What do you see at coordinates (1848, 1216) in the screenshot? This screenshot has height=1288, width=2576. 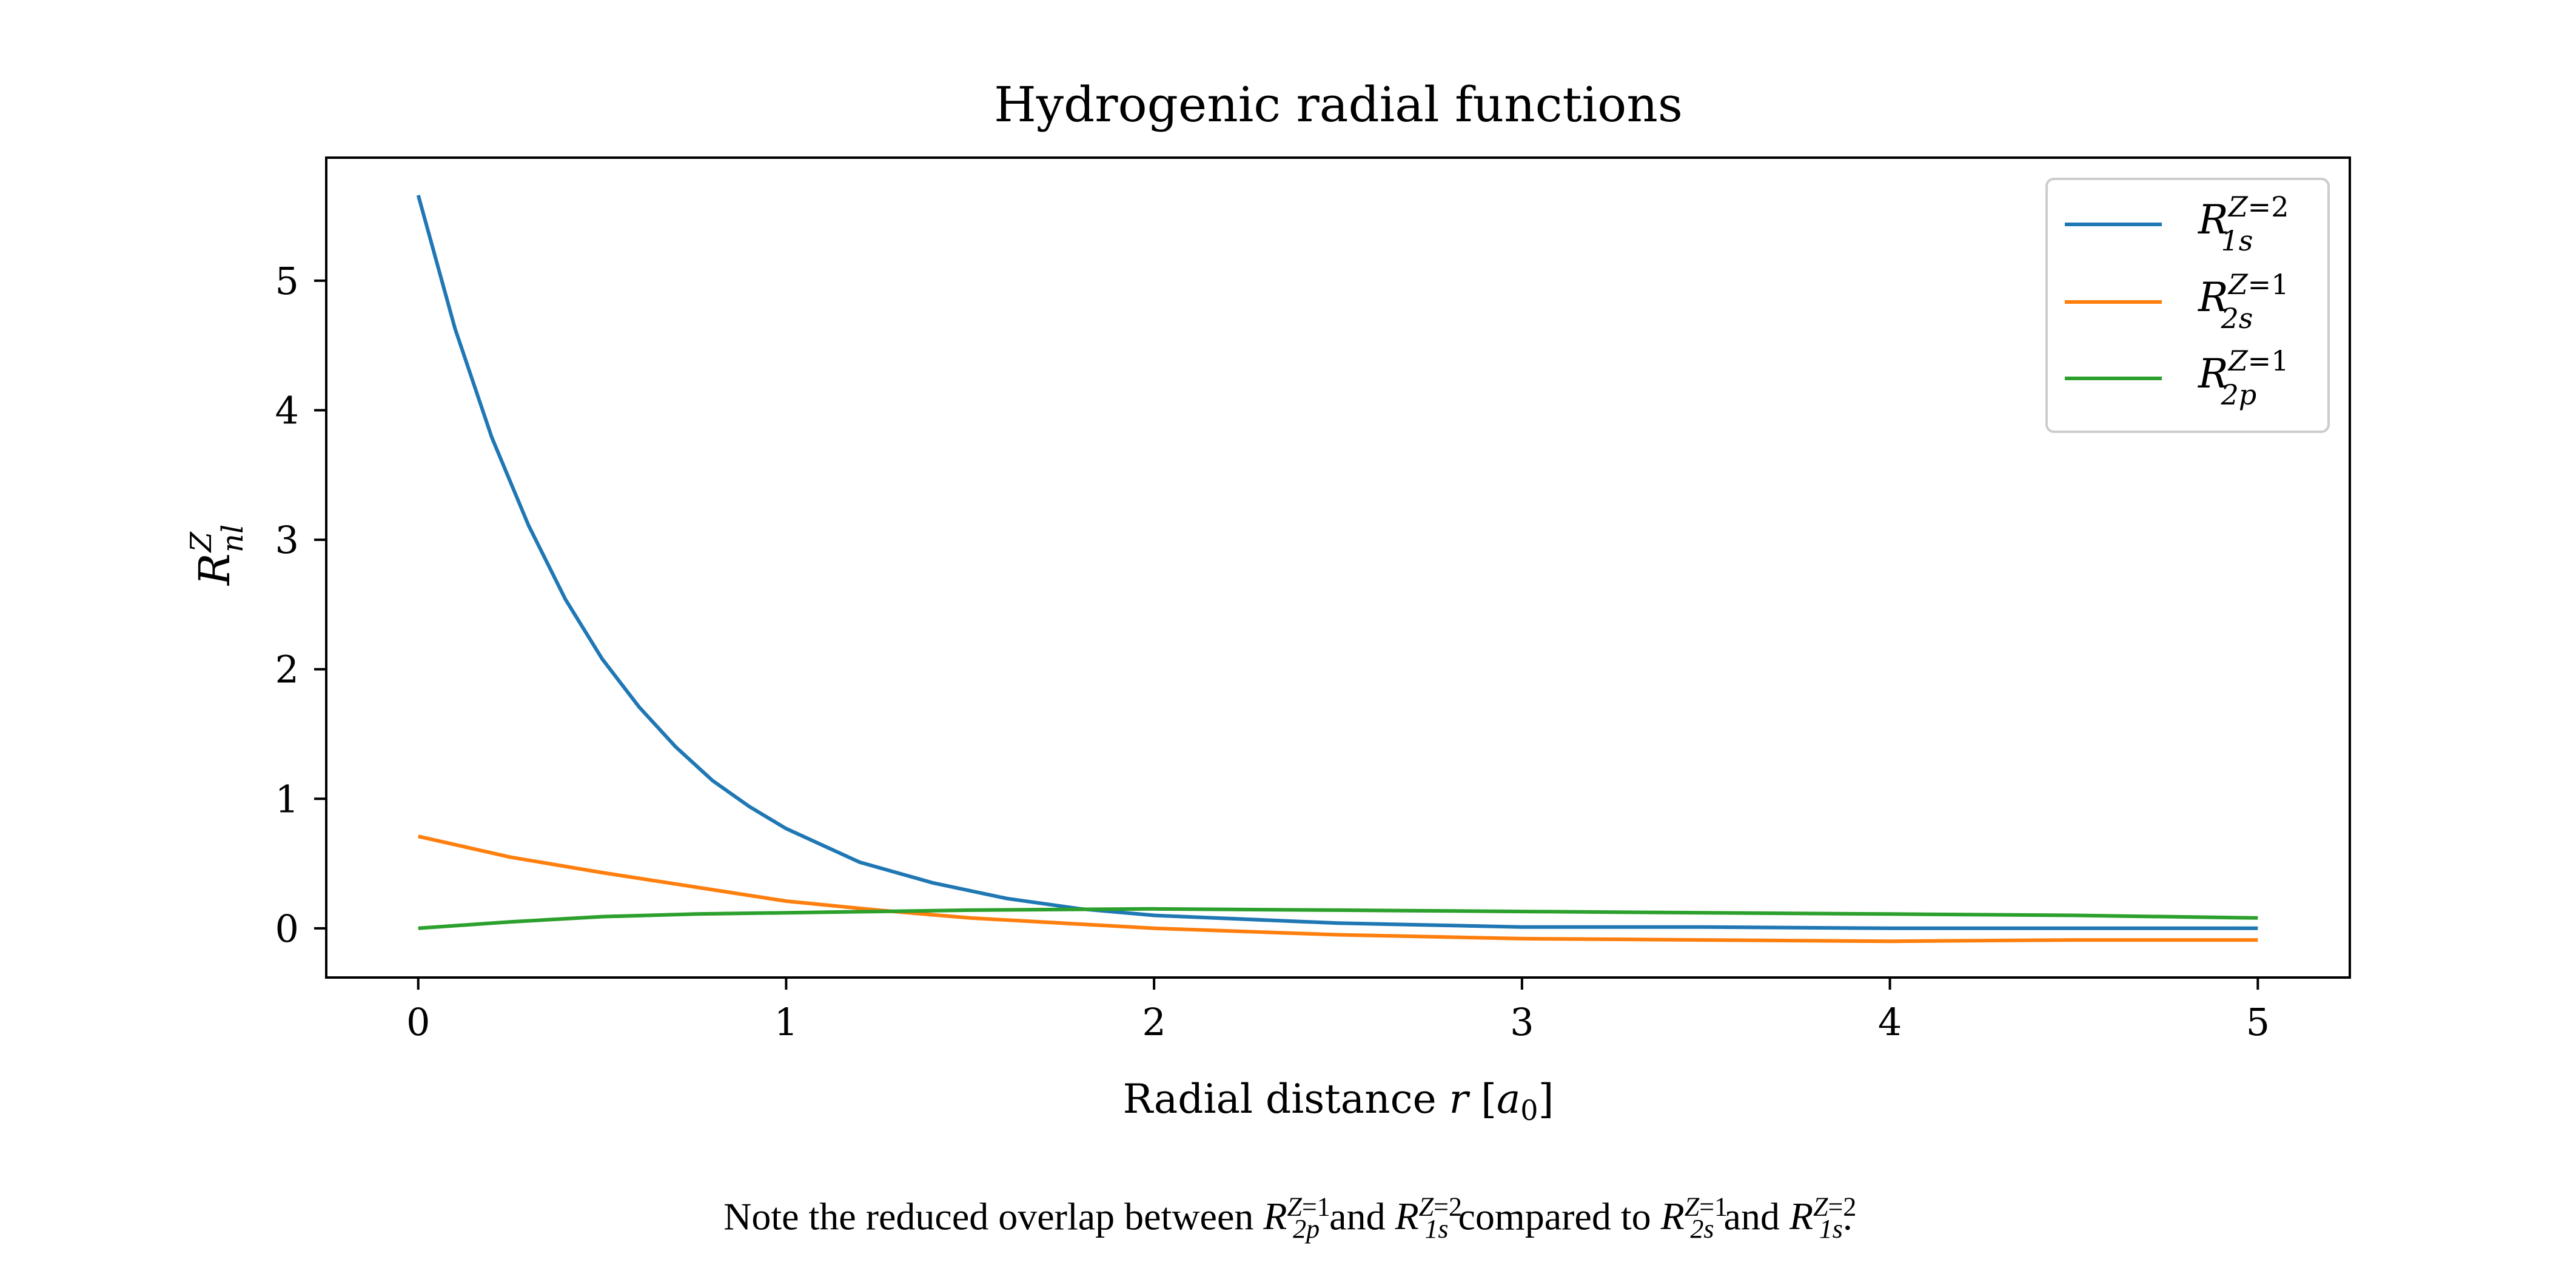 I see `caption-suffix: .` at bounding box center [1848, 1216].